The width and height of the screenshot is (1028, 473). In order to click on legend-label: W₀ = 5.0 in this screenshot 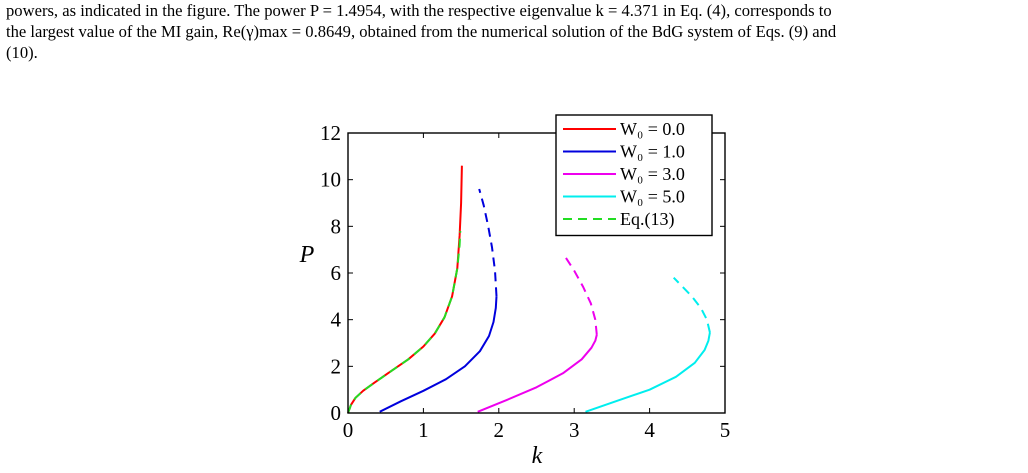, I will do `click(652, 197)`.